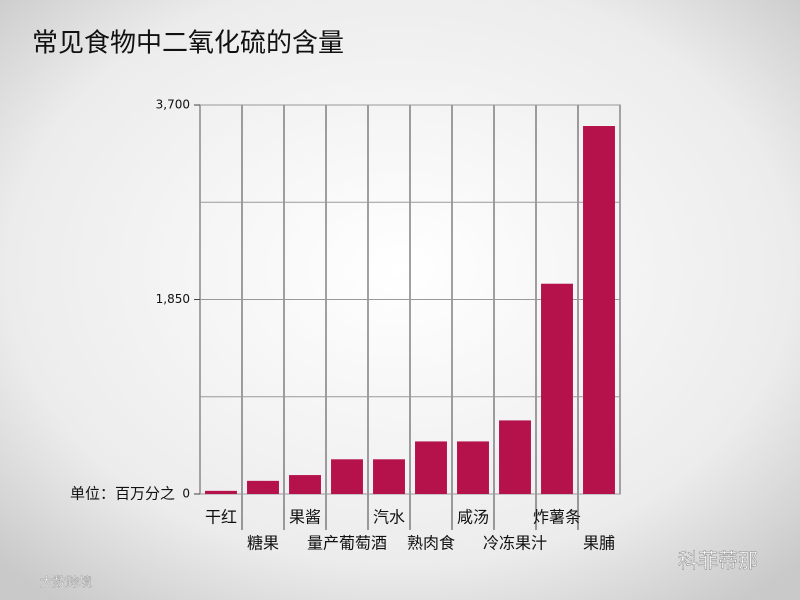 The width and height of the screenshot is (800, 600). What do you see at coordinates (599, 543) in the screenshot?
I see `x-tick-label: 果脯` at bounding box center [599, 543].